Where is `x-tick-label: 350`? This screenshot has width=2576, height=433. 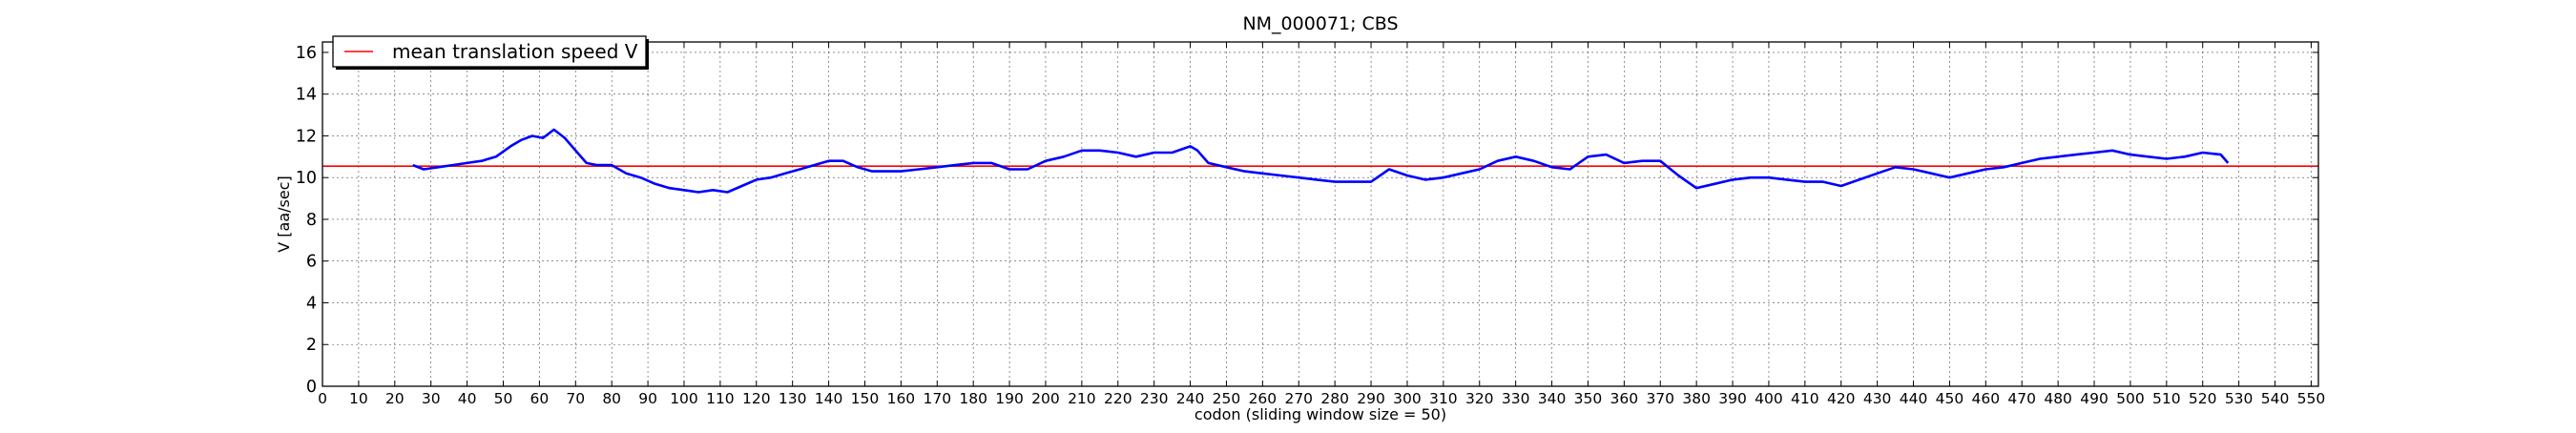
x-tick-label: 350 is located at coordinates (1588, 398).